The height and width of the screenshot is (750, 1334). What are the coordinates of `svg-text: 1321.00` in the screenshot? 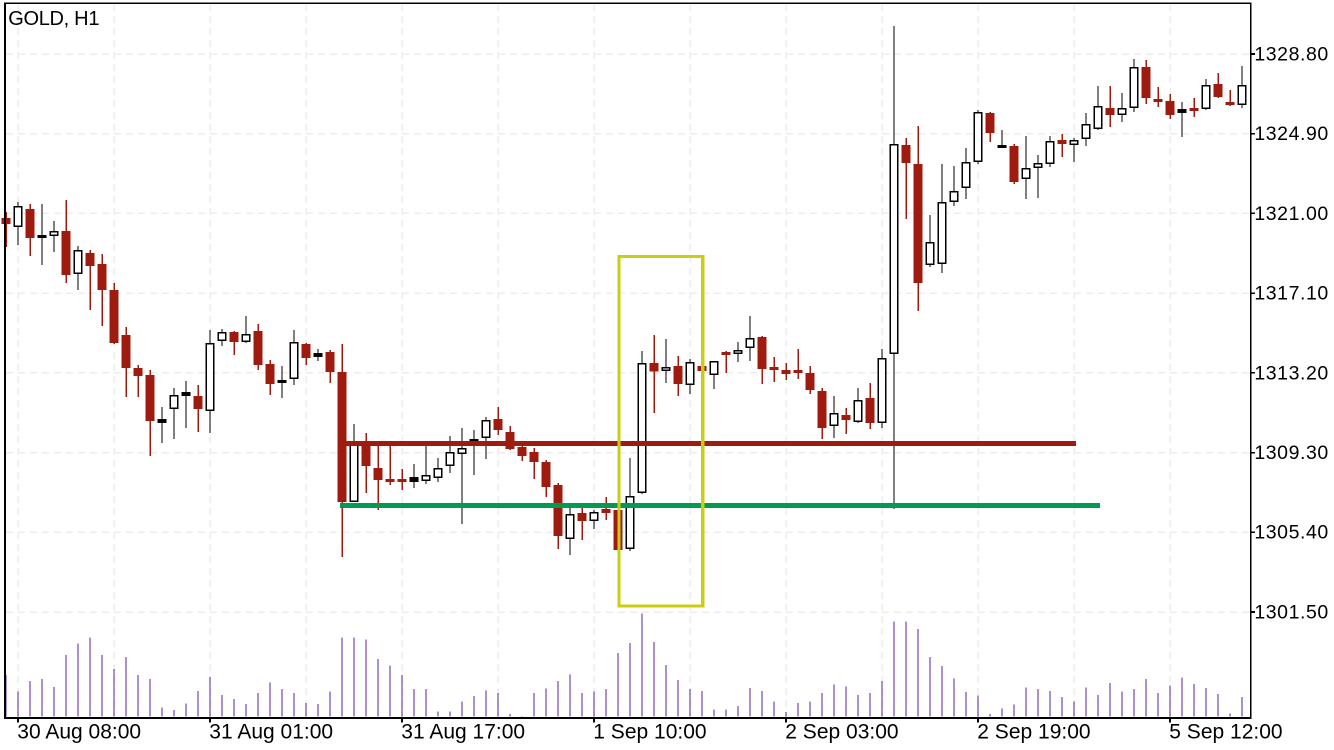 It's located at (1291, 214).